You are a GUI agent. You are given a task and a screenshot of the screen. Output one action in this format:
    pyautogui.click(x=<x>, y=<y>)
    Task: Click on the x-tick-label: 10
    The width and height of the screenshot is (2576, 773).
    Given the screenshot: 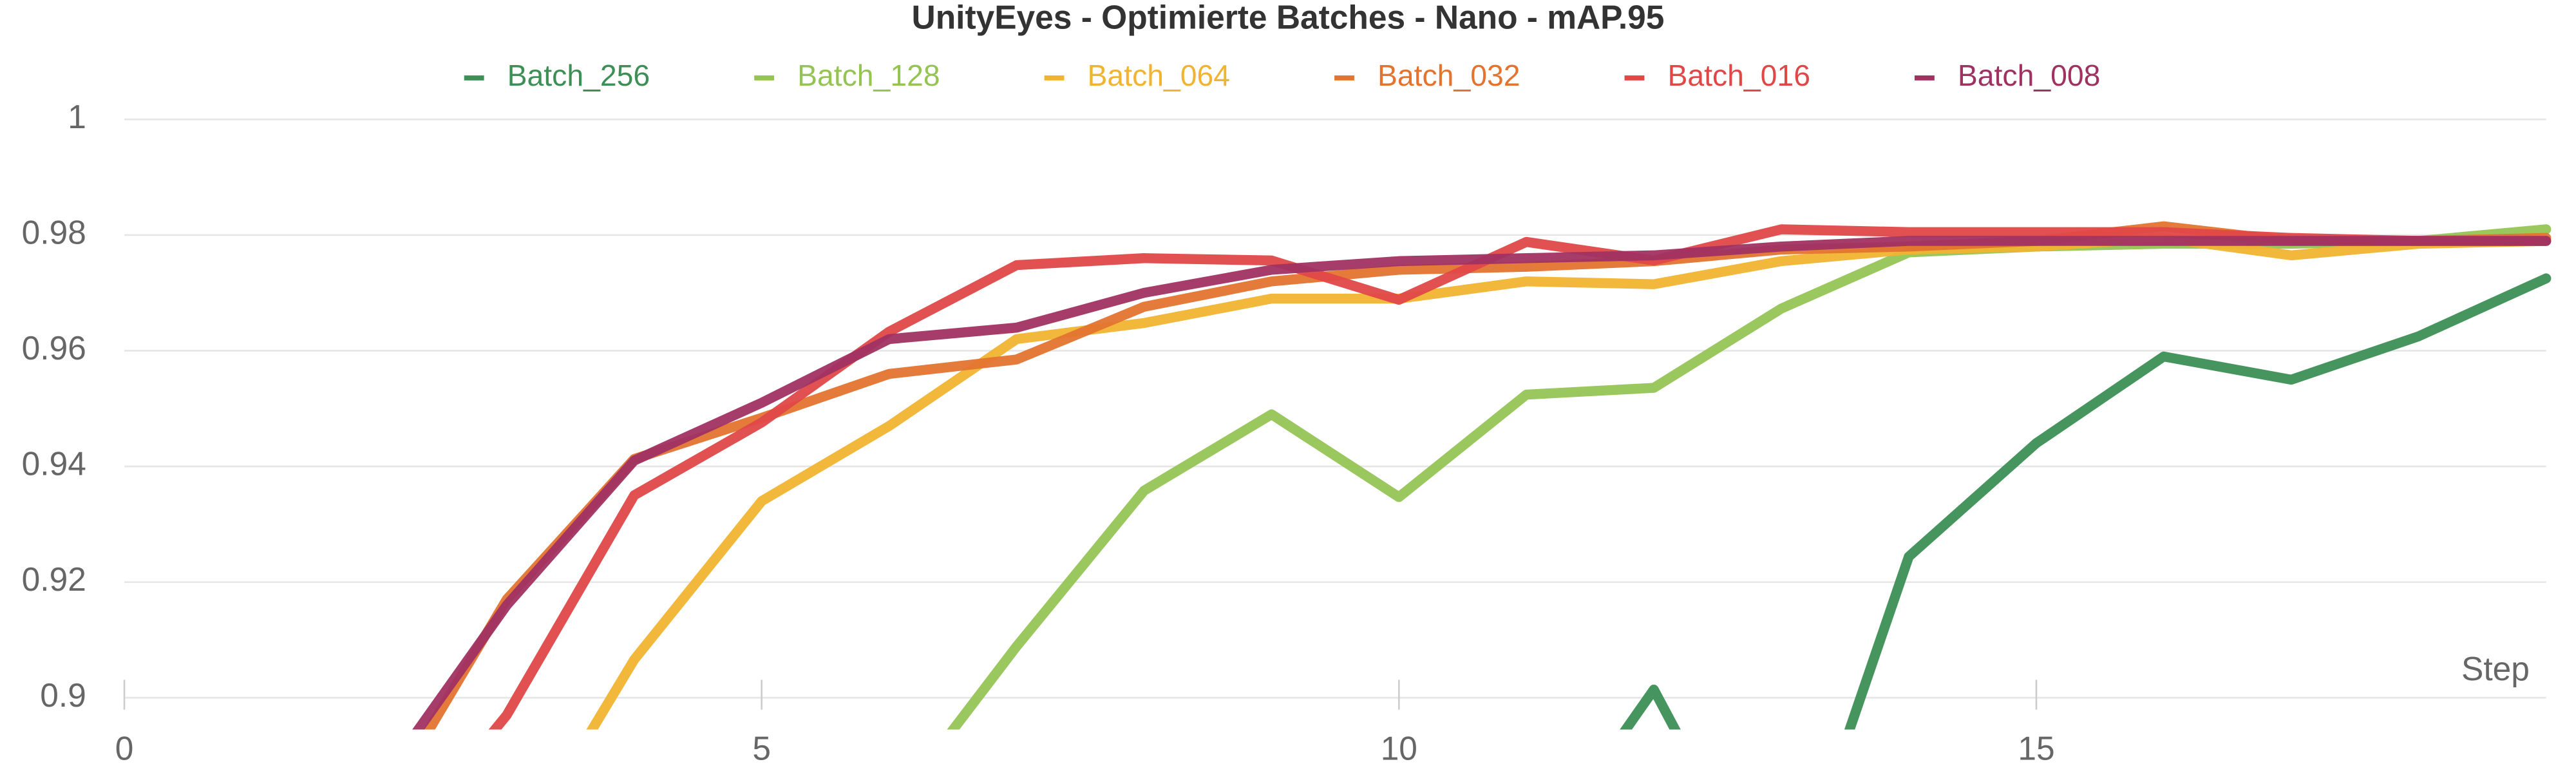 What is the action you would take?
    pyautogui.click(x=1399, y=748)
    